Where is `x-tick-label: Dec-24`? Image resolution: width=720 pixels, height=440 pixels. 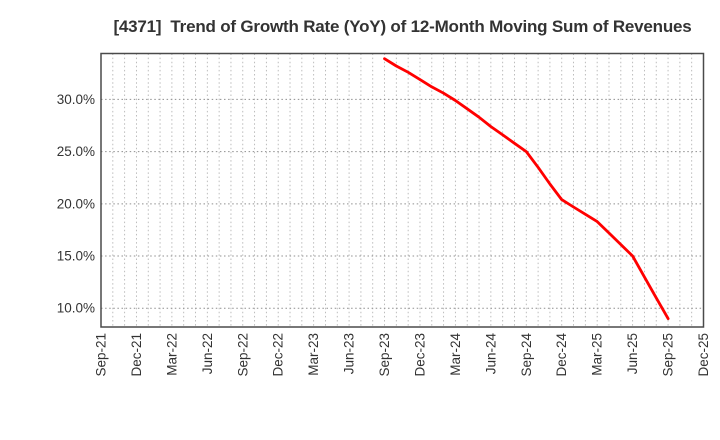 x-tick-label: Dec-24 is located at coordinates (561, 355).